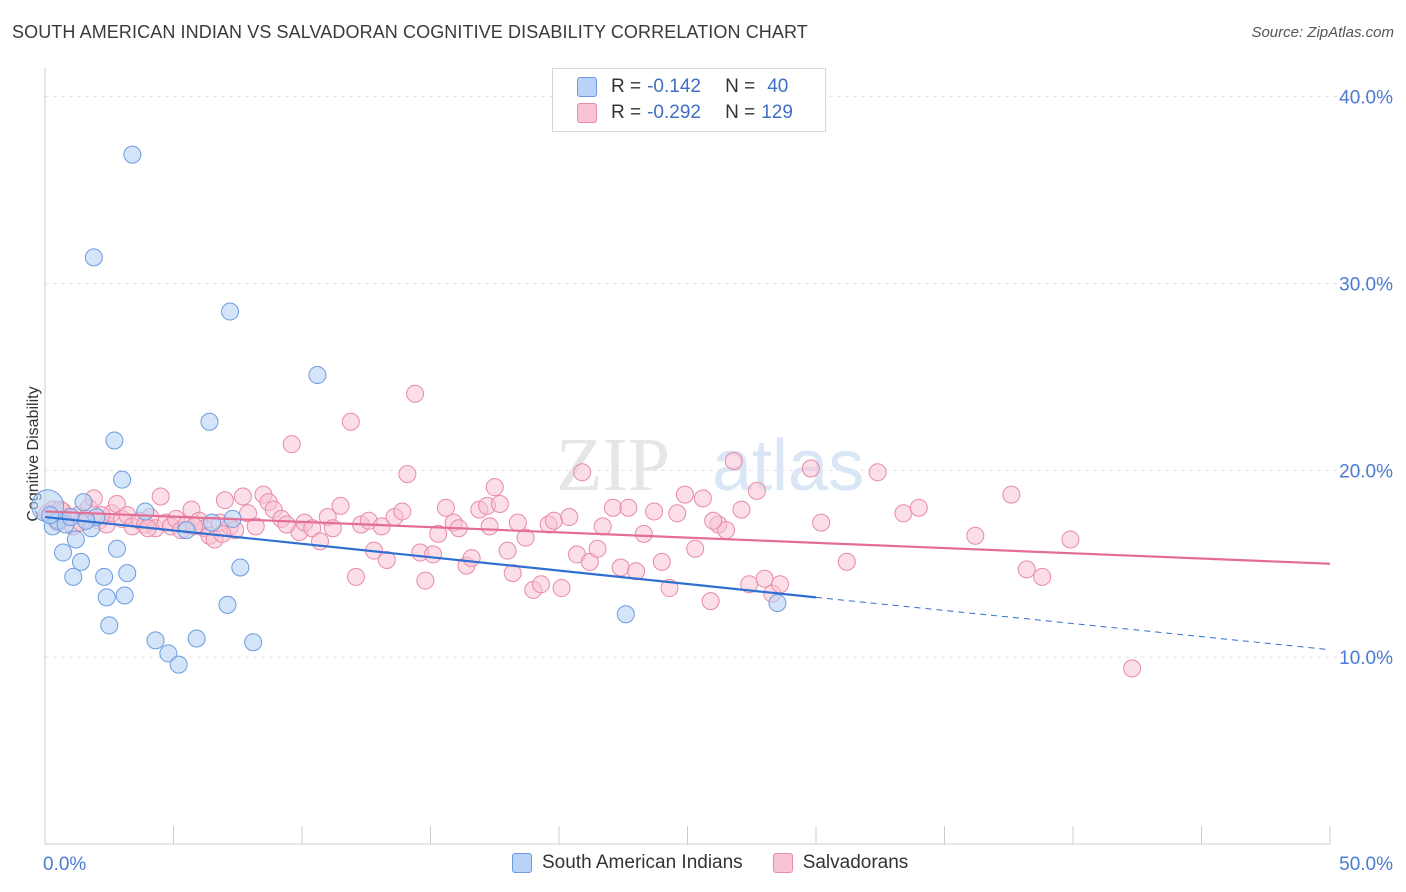 This screenshot has height=892, width=1406. I want to click on watermark: ZIP atlas, so click(710, 465).